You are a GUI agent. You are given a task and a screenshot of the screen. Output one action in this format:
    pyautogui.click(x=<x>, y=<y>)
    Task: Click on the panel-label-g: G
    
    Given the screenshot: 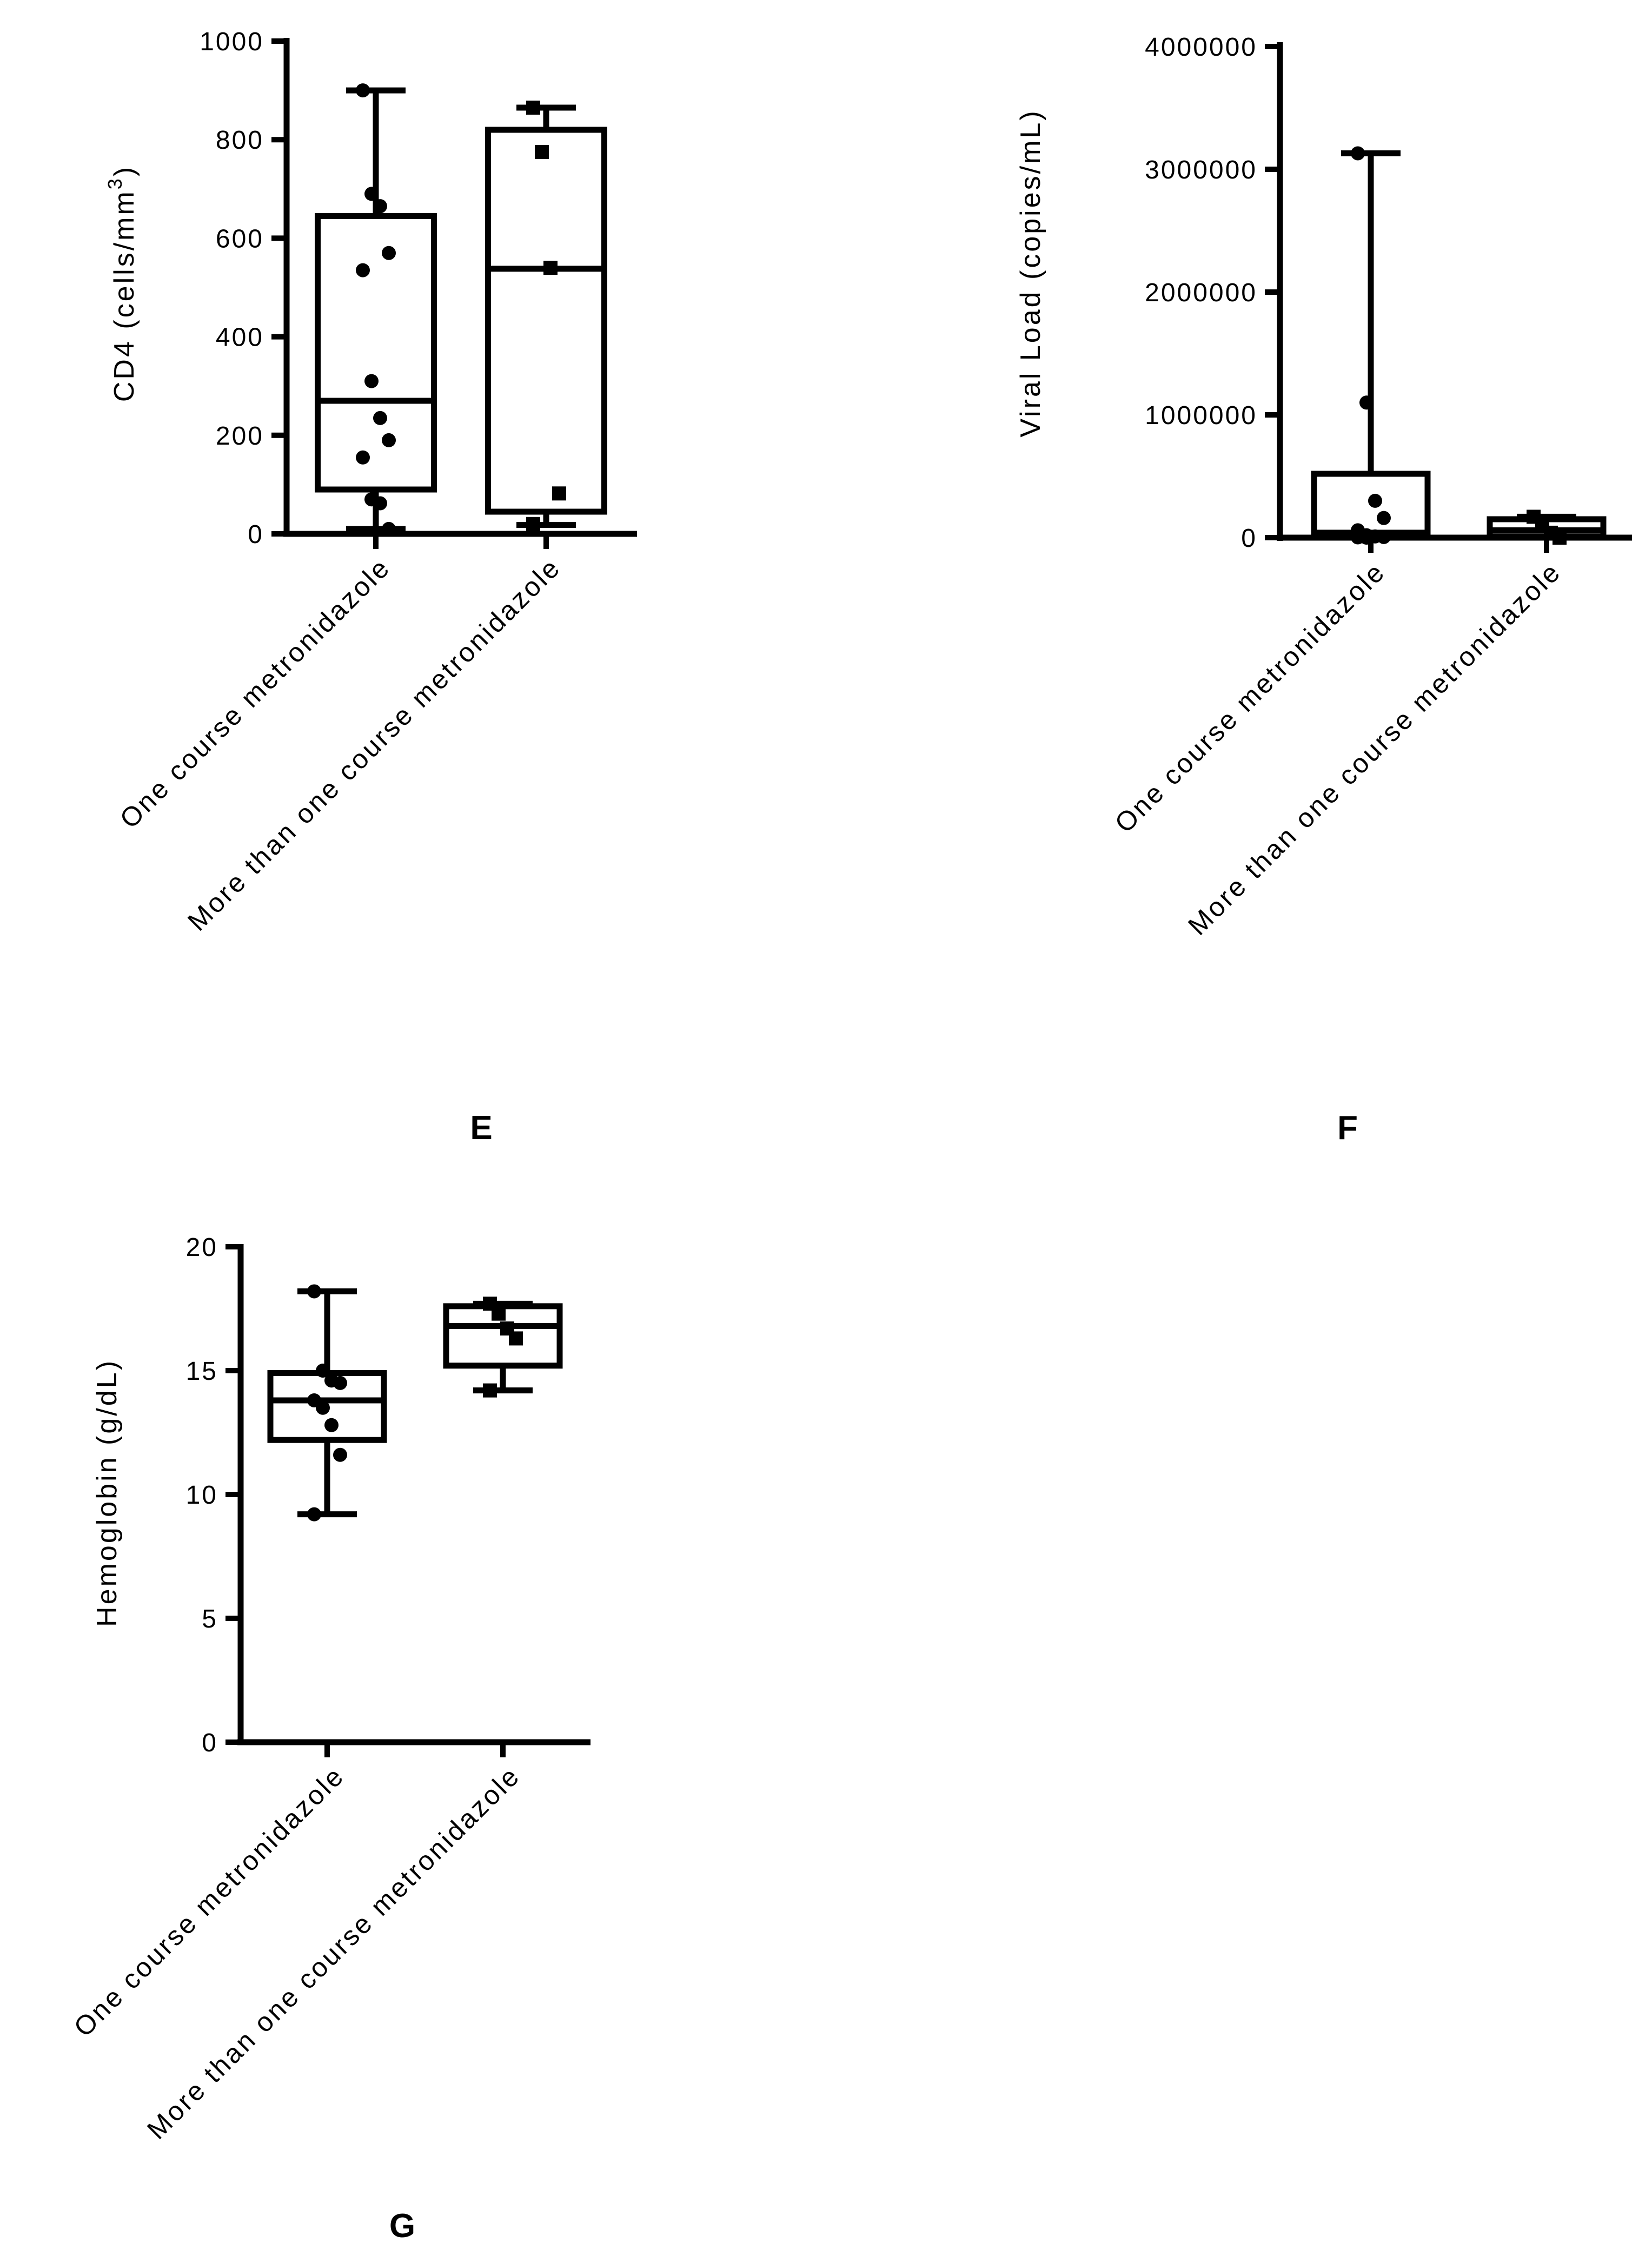 What is the action you would take?
    pyautogui.click(x=402, y=2226)
    